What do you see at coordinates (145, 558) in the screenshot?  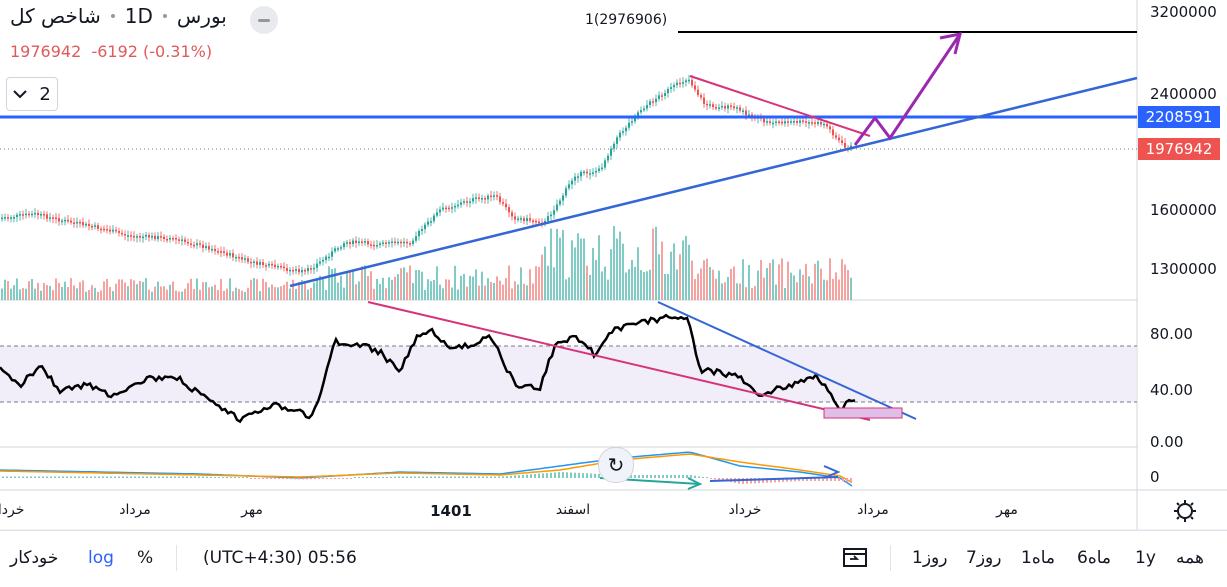 I see `percent-scale-toggle: %` at bounding box center [145, 558].